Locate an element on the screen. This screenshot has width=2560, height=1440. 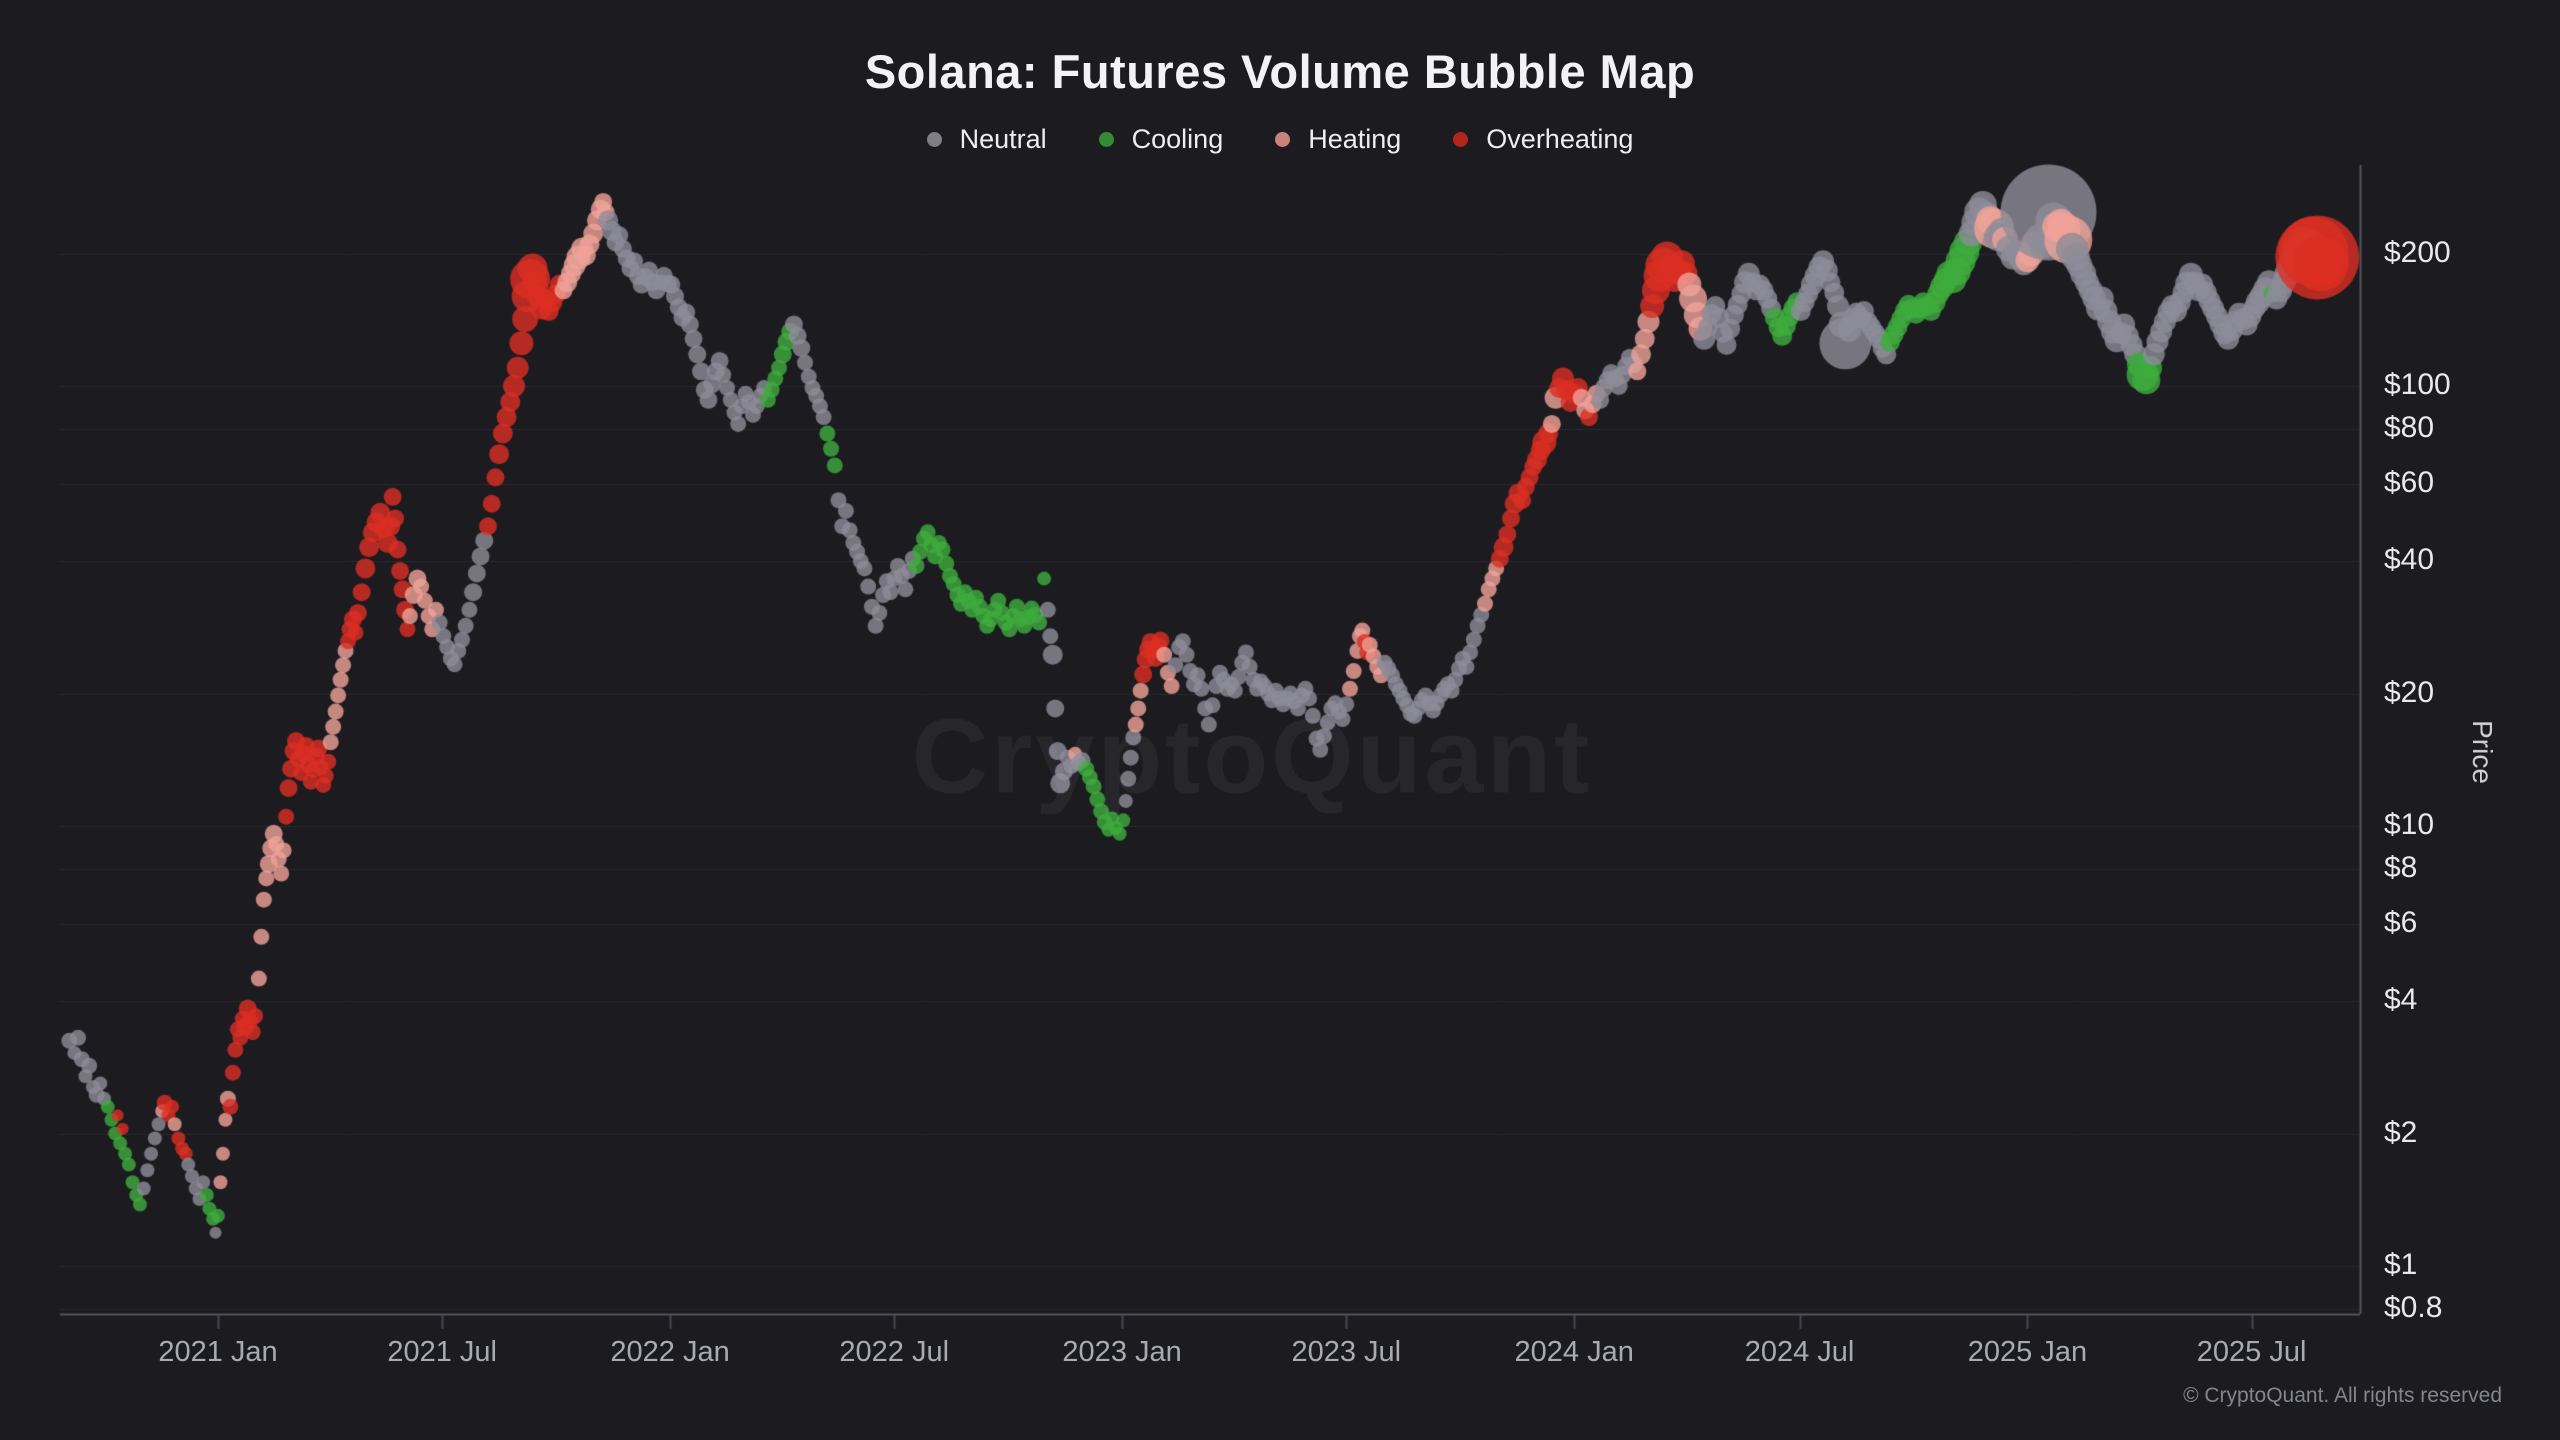
x-tick-label: 2021 Jul is located at coordinates (442, 1352).